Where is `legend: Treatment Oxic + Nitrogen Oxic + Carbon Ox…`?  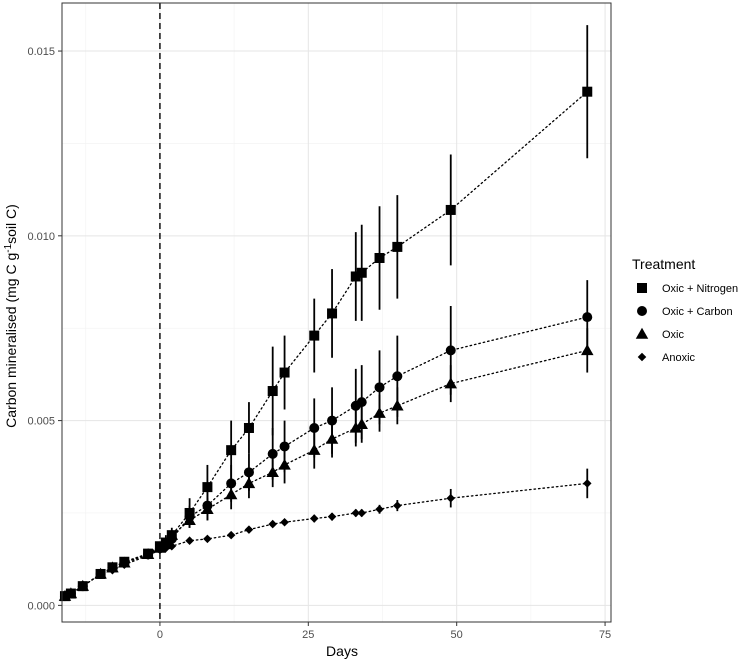
legend: Treatment Oxic + Nitrogen Oxic + Carbon Ox… is located at coordinates (685, 310).